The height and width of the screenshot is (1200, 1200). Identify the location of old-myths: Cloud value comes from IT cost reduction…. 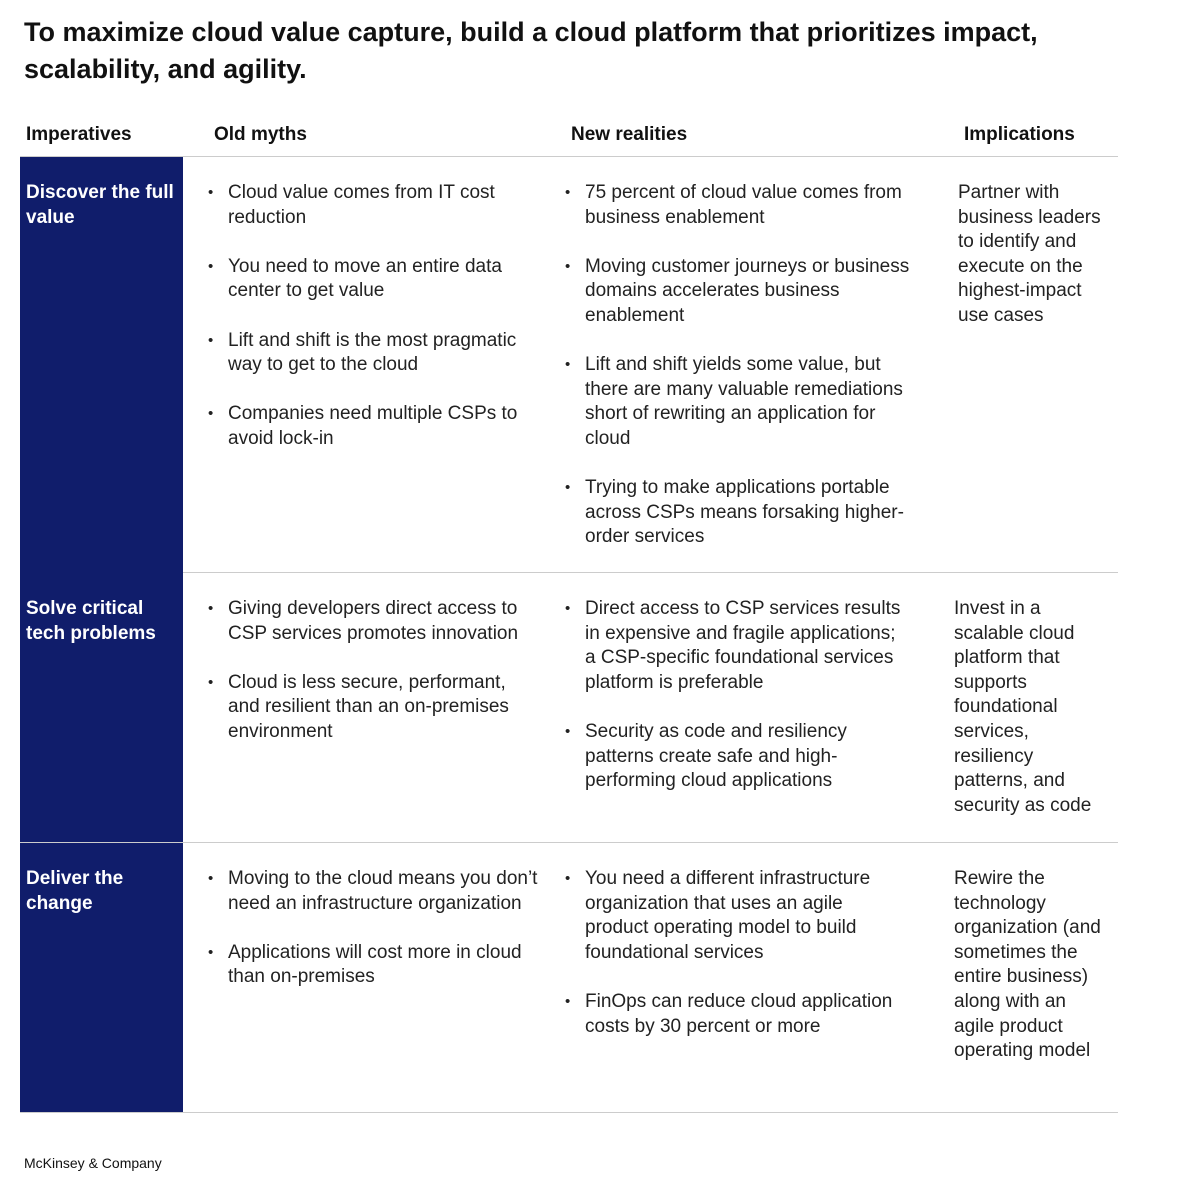
(386, 366).